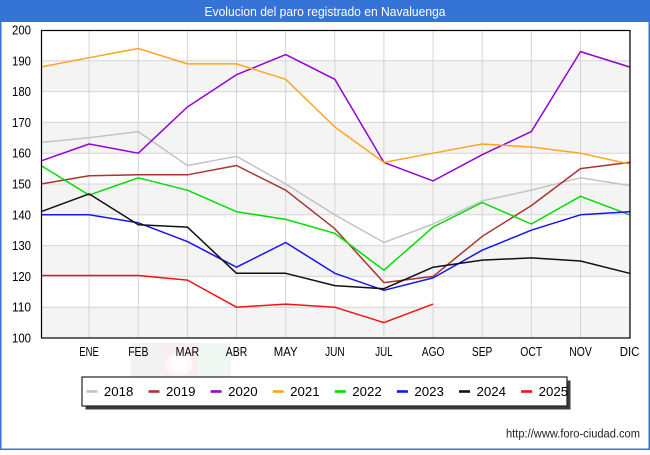 This screenshot has width=650, height=455. What do you see at coordinates (21, 339) in the screenshot?
I see `svg-text: 100` at bounding box center [21, 339].